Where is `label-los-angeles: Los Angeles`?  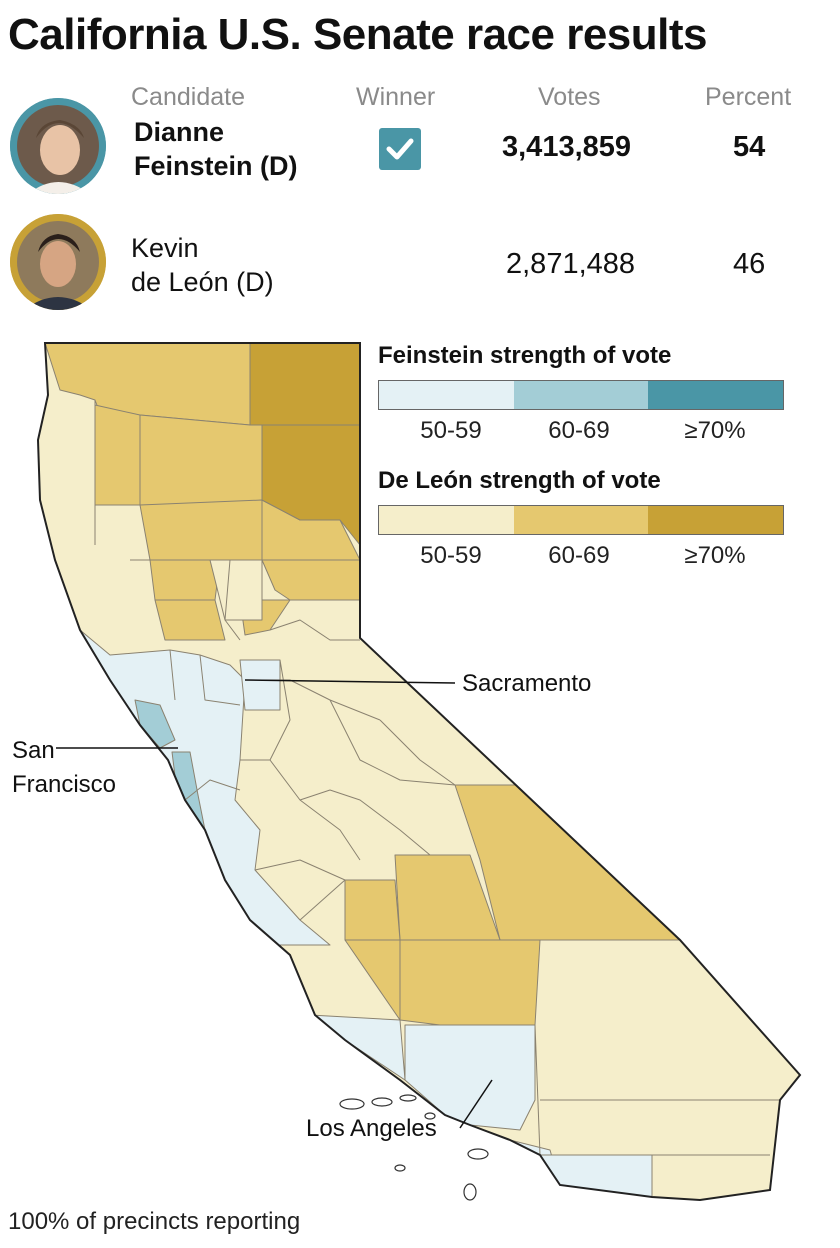 label-los-angeles: Los Angeles is located at coordinates (371, 1128).